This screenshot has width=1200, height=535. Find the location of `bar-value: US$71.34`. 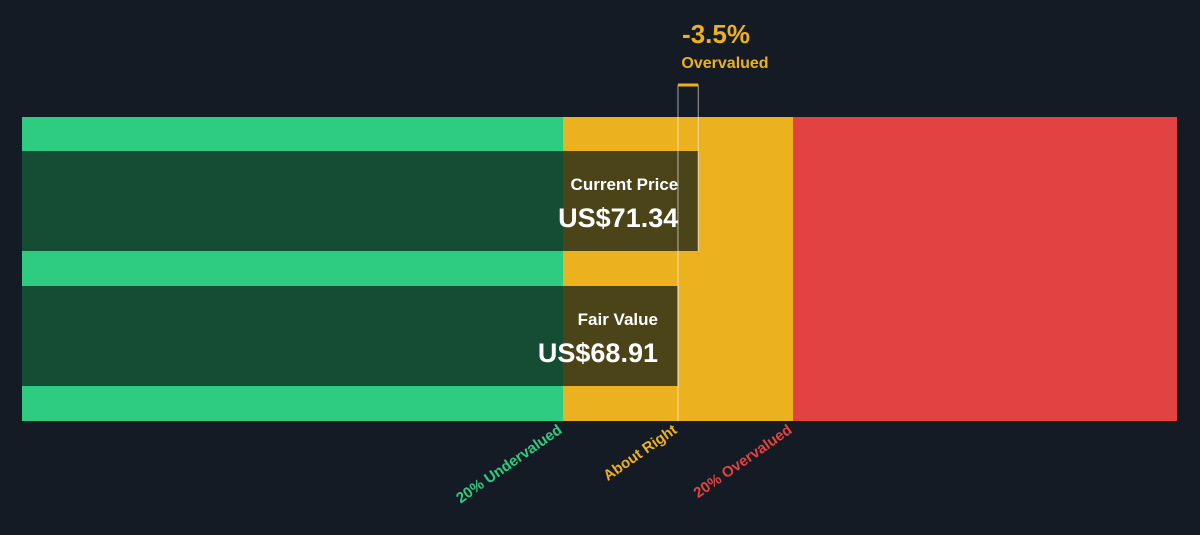

bar-value: US$71.34 is located at coordinates (618, 218).